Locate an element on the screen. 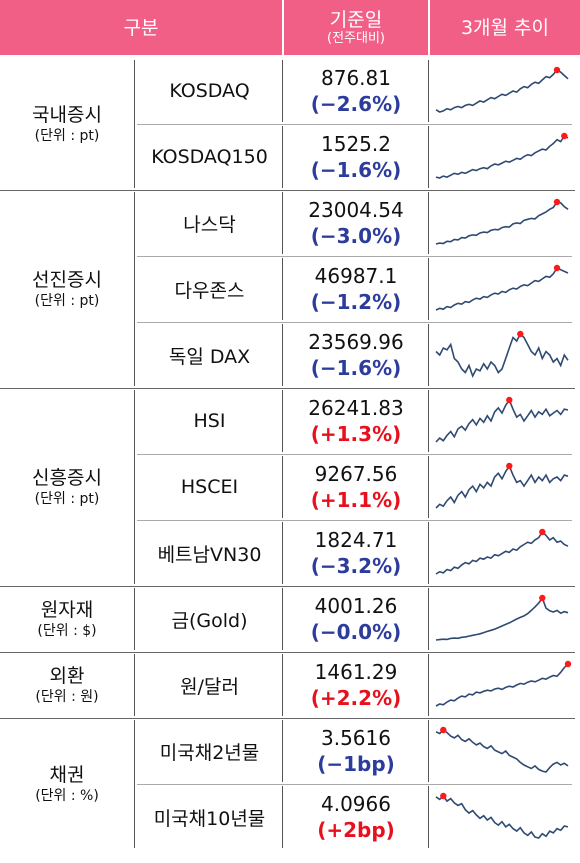 The width and height of the screenshot is (580, 863). category-cell: 선진증시 (단위 : pt) is located at coordinates (67, 289).